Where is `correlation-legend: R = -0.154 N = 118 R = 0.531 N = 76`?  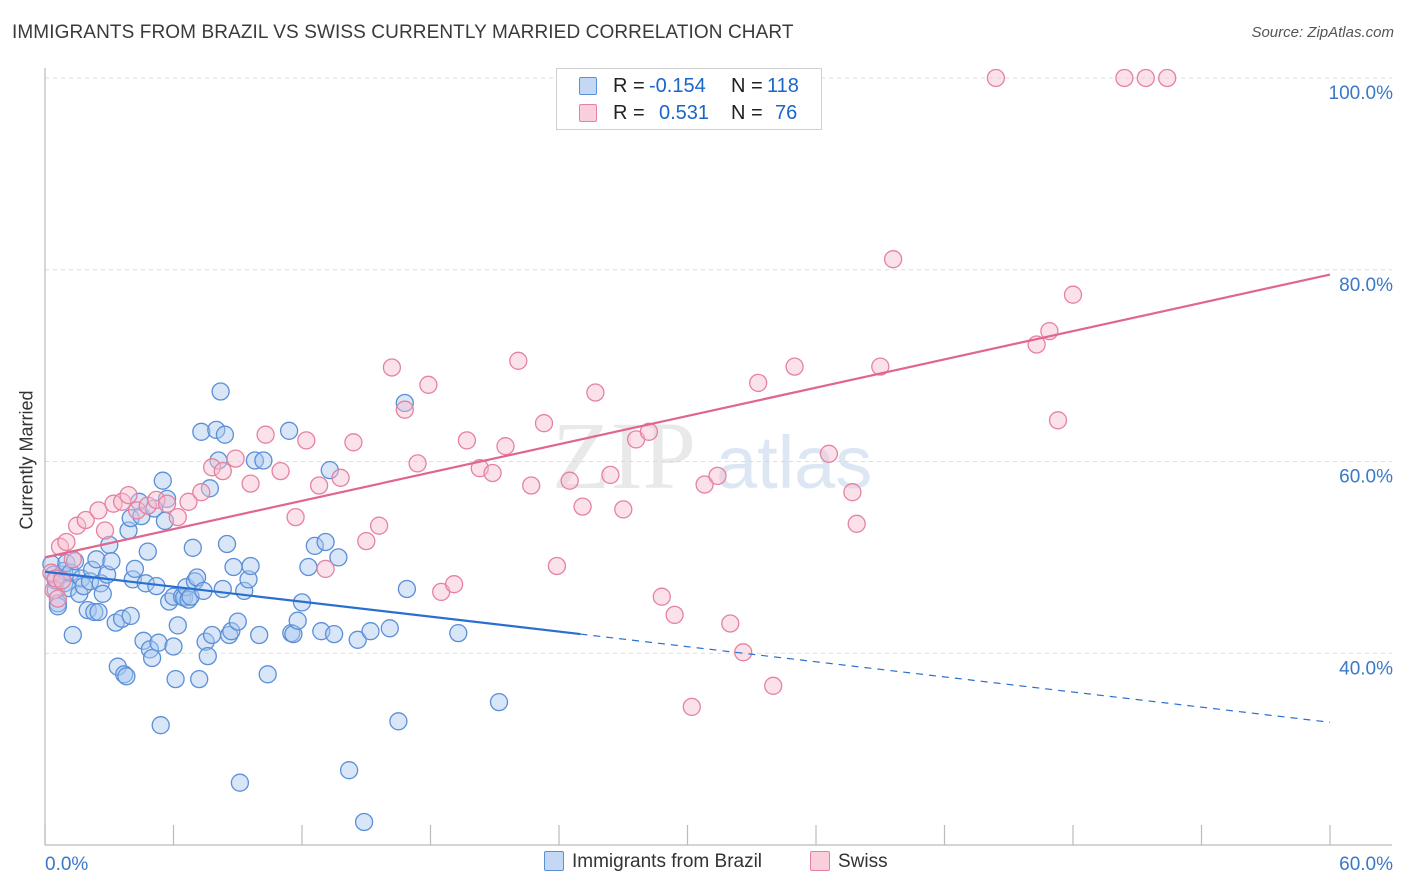 correlation-legend: R = -0.154 N = 118 R = 0.531 N = 76 is located at coordinates (689, 99).